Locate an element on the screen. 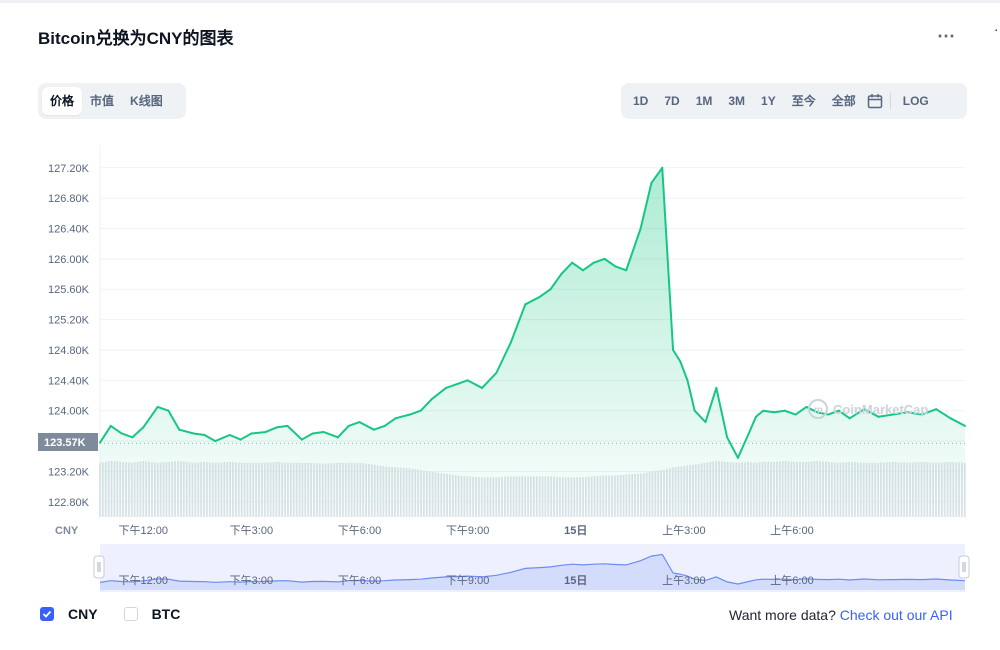 The width and height of the screenshot is (1000, 650). navigator-handle-left is located at coordinates (99, 567).